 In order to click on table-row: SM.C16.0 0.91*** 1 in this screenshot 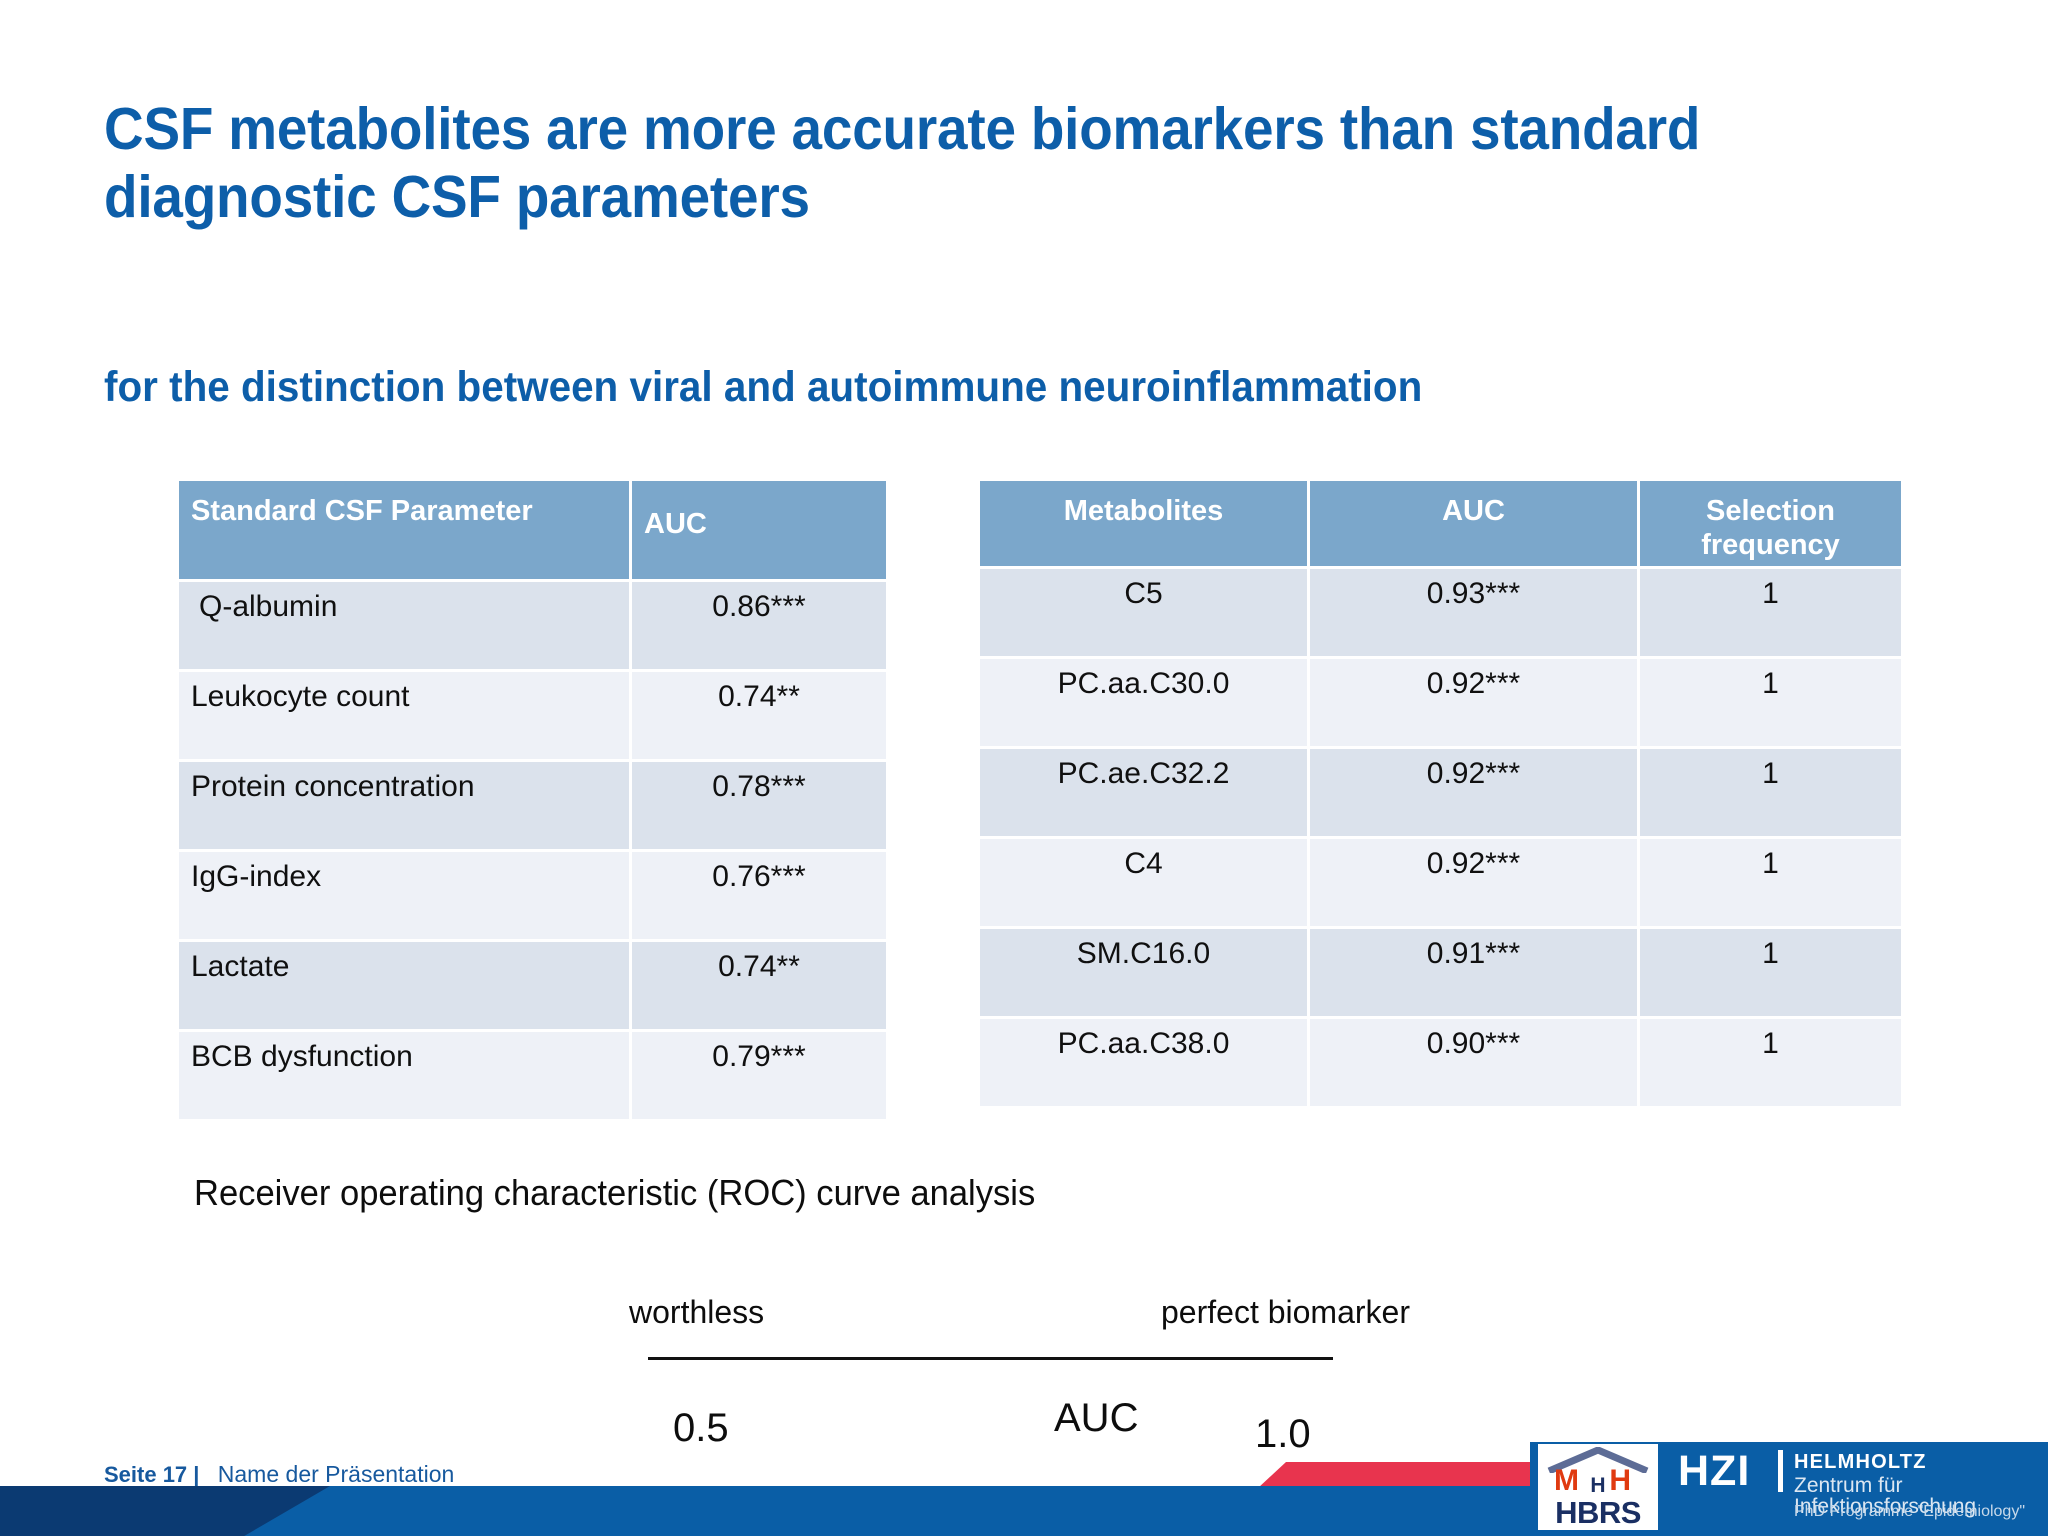, I will do `click(1440, 972)`.